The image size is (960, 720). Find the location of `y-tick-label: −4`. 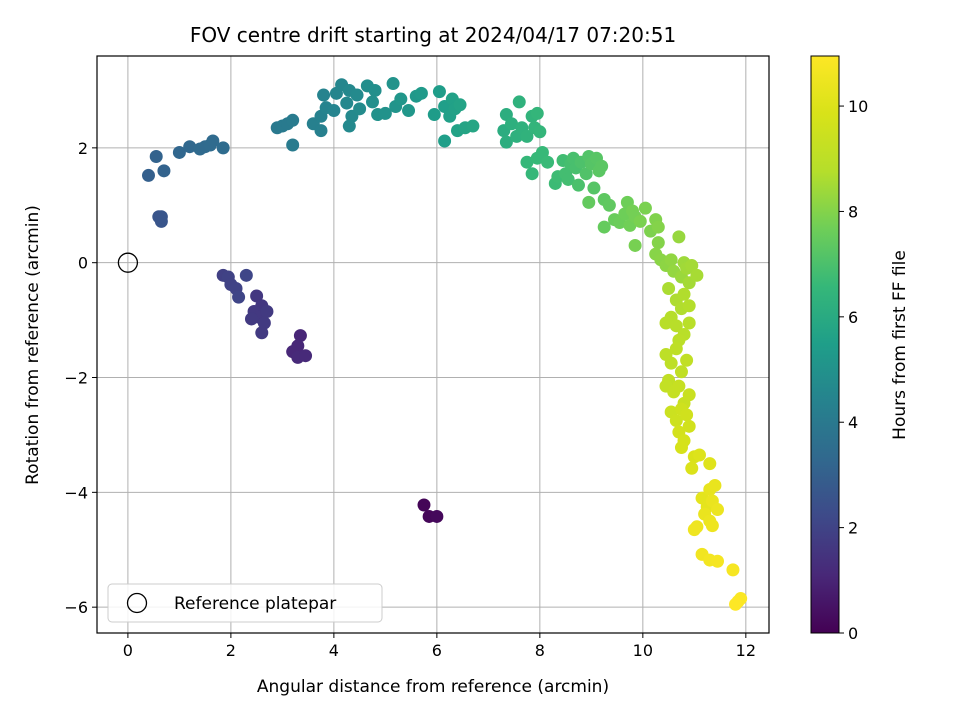

y-tick-label: −4 is located at coordinates (76, 492).